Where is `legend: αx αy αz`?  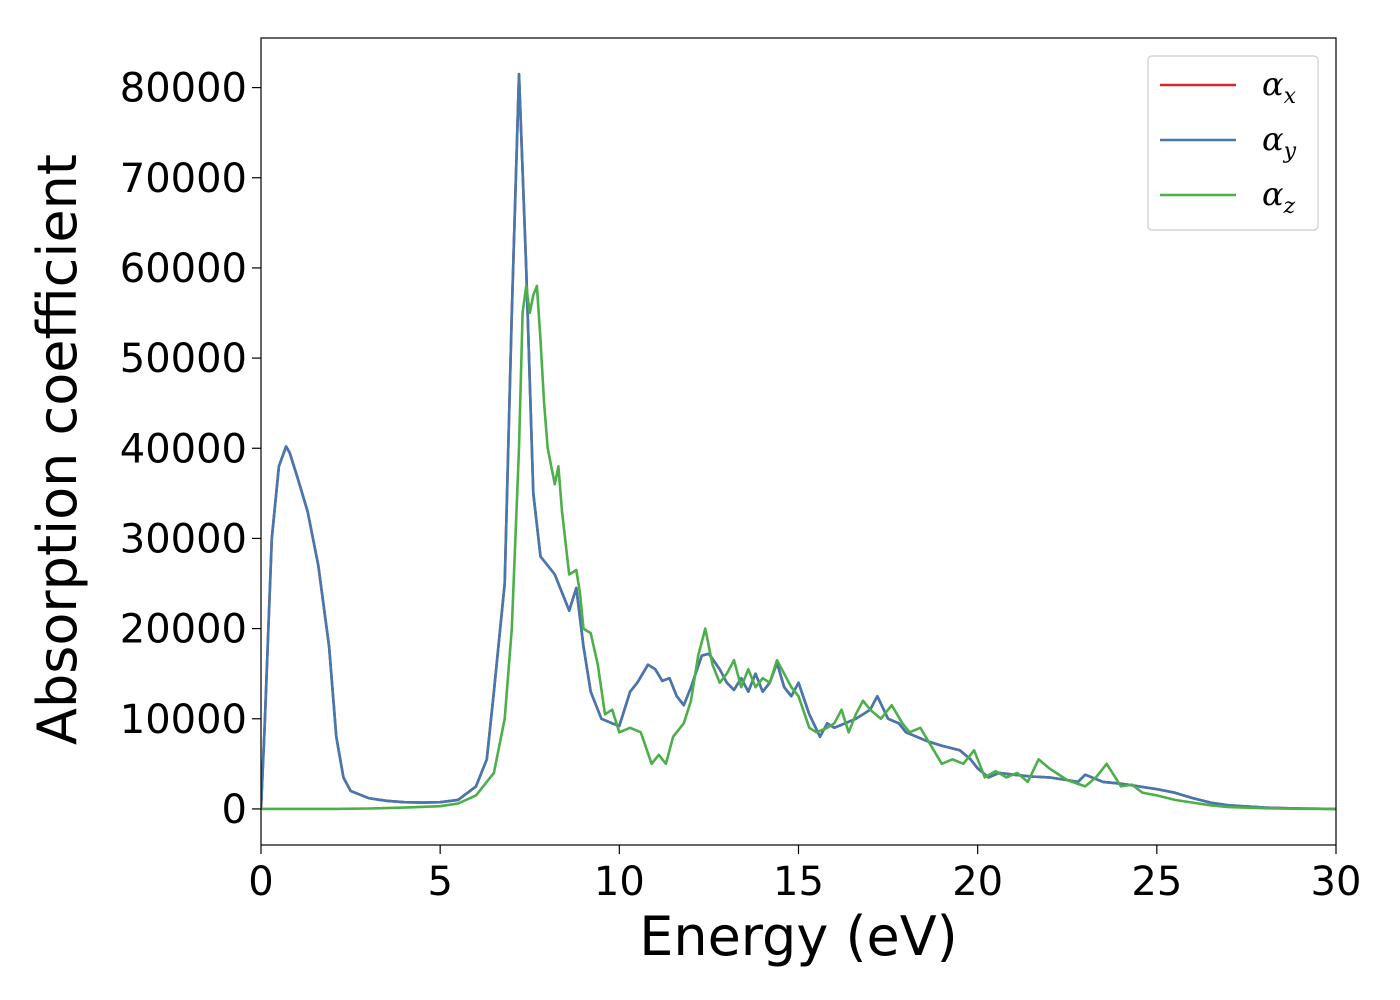 legend: αx αy αz is located at coordinates (1233, 143).